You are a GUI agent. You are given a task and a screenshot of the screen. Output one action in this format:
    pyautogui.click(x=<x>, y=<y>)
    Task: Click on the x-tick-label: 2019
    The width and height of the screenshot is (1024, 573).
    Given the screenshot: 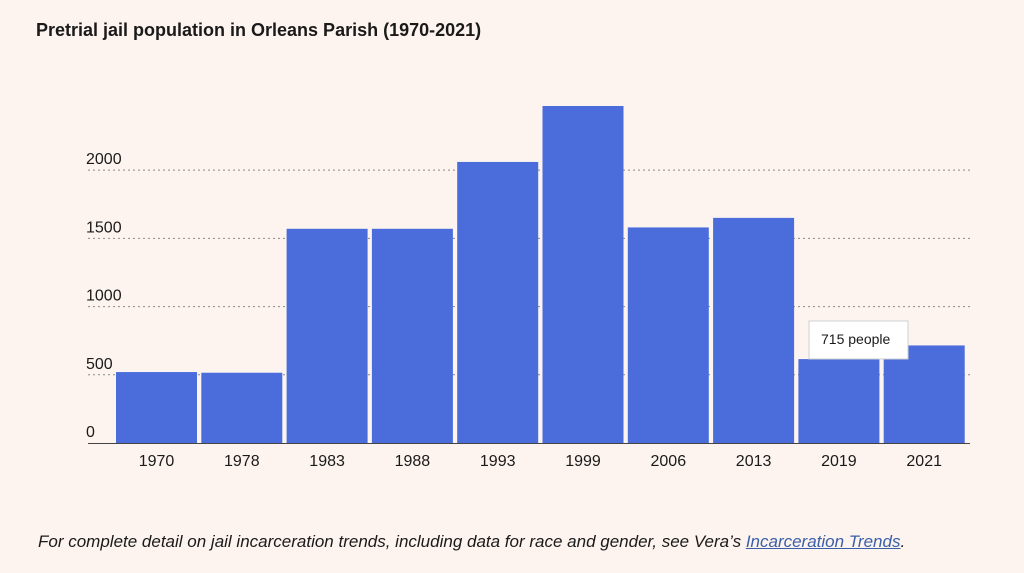 What is the action you would take?
    pyautogui.click(x=839, y=461)
    